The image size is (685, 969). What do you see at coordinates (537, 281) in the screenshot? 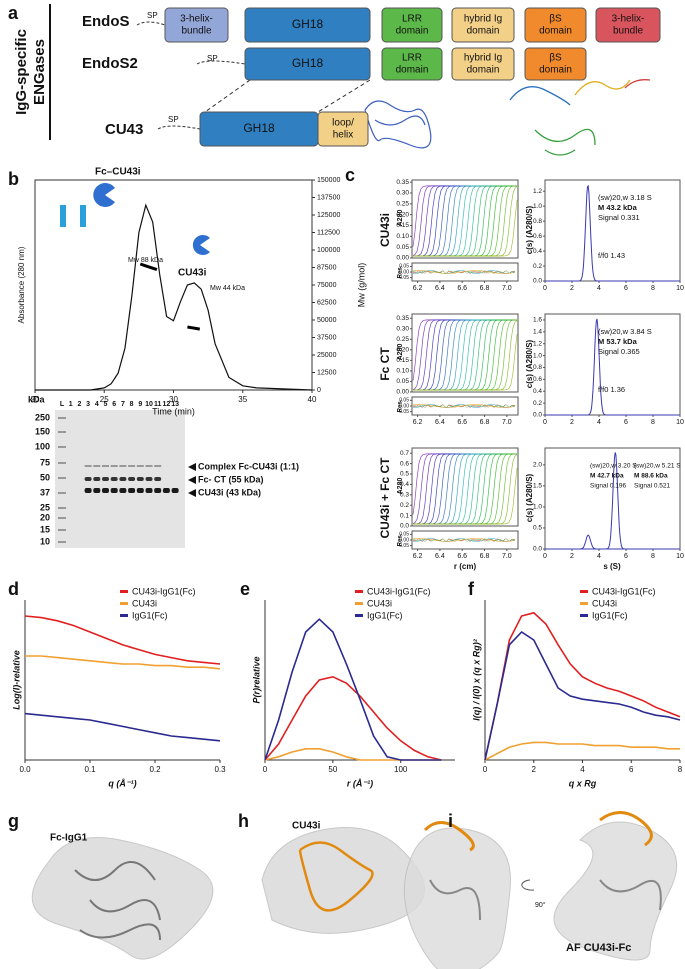
I see `cs-y-tick-label: 0.0` at bounding box center [537, 281].